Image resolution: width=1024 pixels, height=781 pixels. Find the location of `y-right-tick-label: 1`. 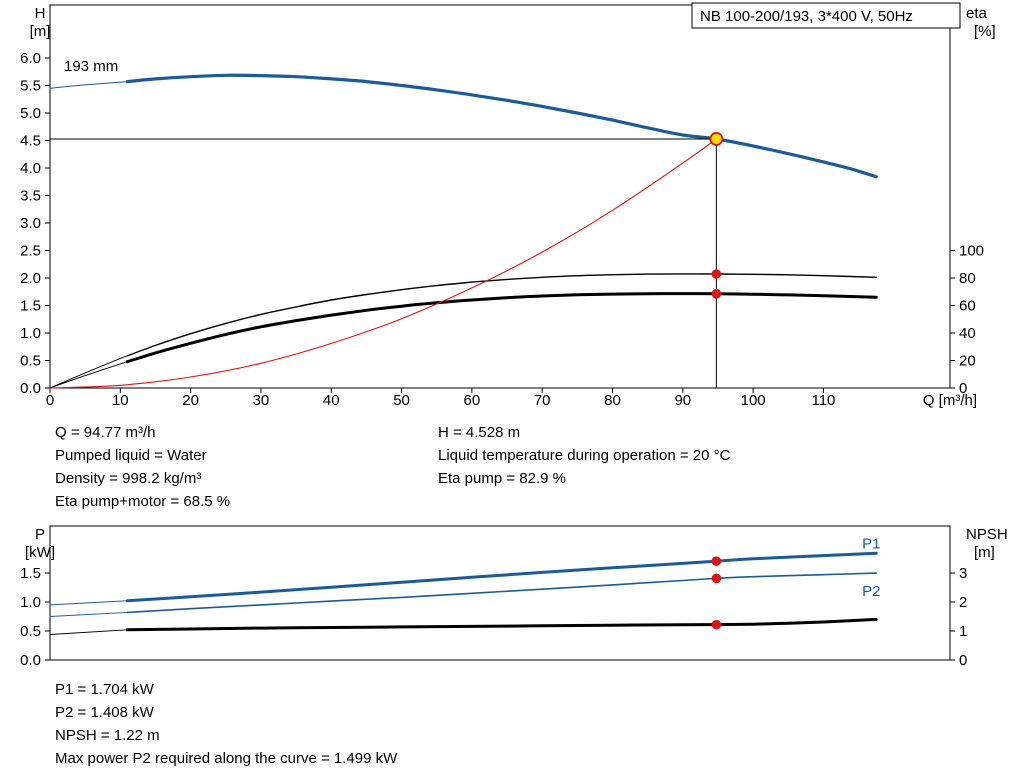

y-right-tick-label: 1 is located at coordinates (963, 631).